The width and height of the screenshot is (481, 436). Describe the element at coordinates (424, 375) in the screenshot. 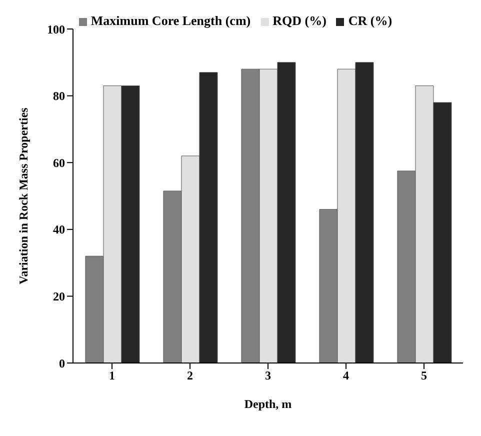

I see `x-tick-label: 5` at that location.